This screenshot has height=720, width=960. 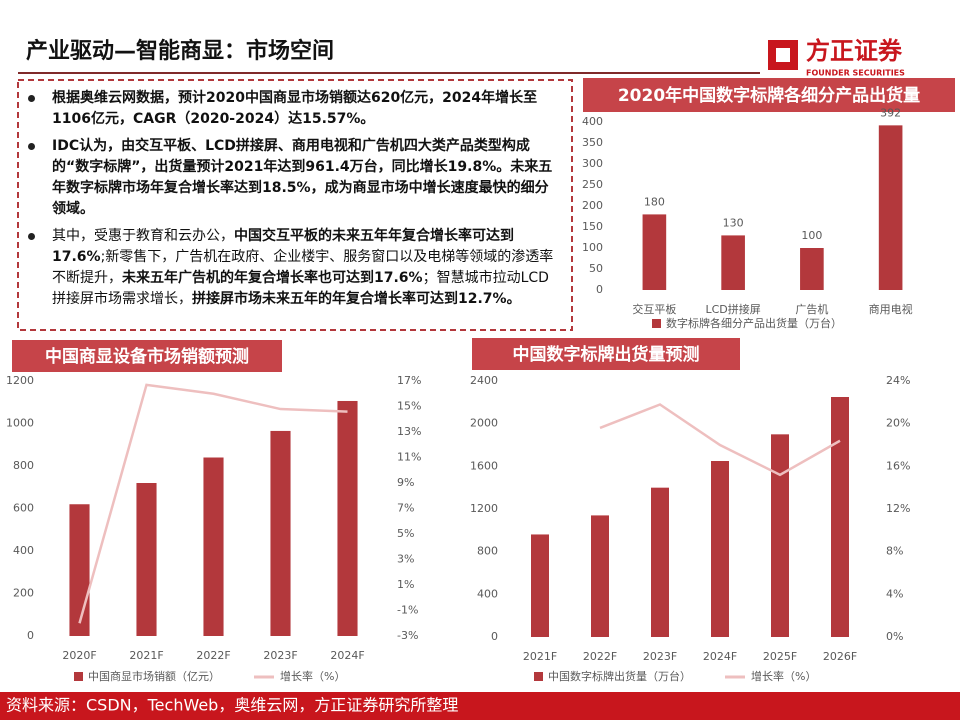 I want to click on data-label: 100, so click(x=811, y=235).